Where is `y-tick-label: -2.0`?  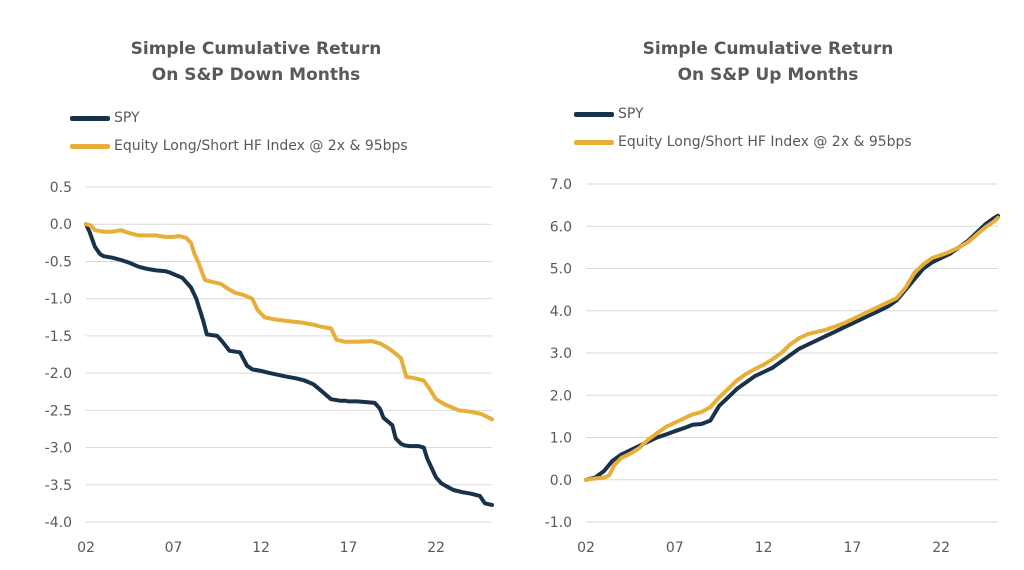 y-tick-label: -2.0 is located at coordinates (58, 374).